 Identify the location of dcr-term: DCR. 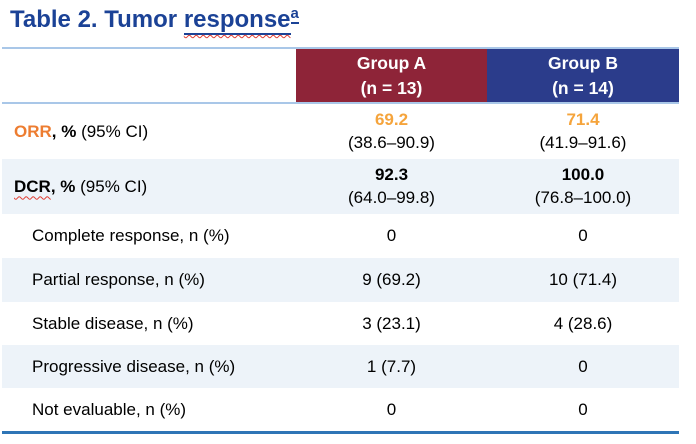
(32, 186).